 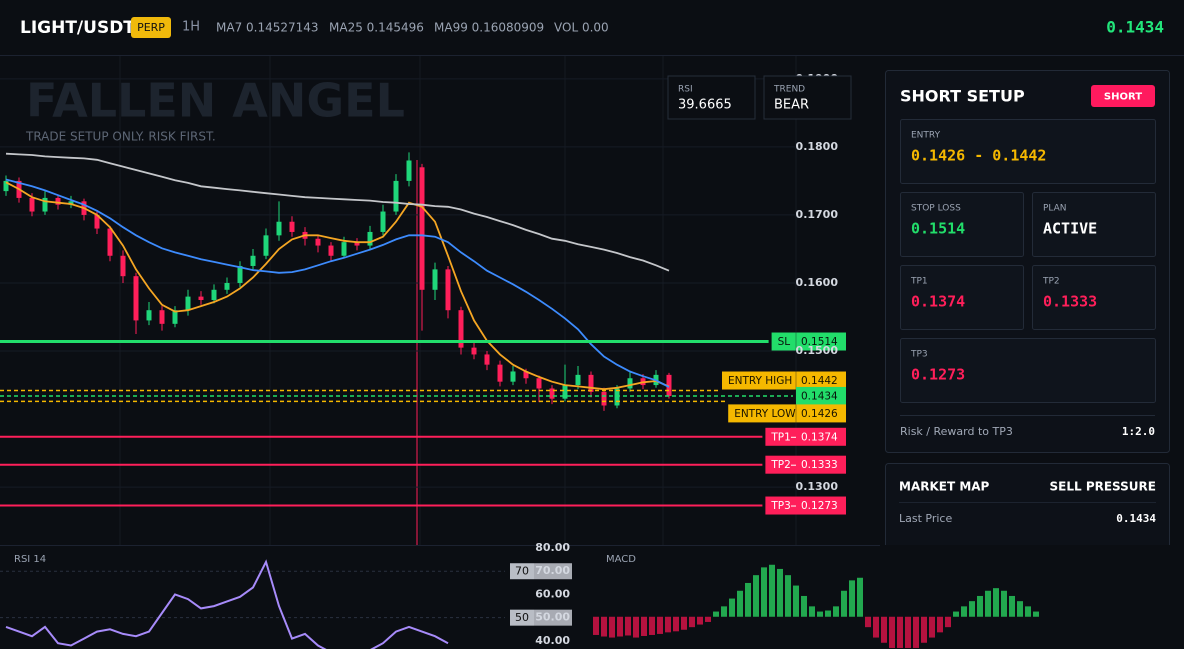 What do you see at coordinates (978, 156) in the screenshot?
I see `card-value: 0.1426 - 0.1442` at bounding box center [978, 156].